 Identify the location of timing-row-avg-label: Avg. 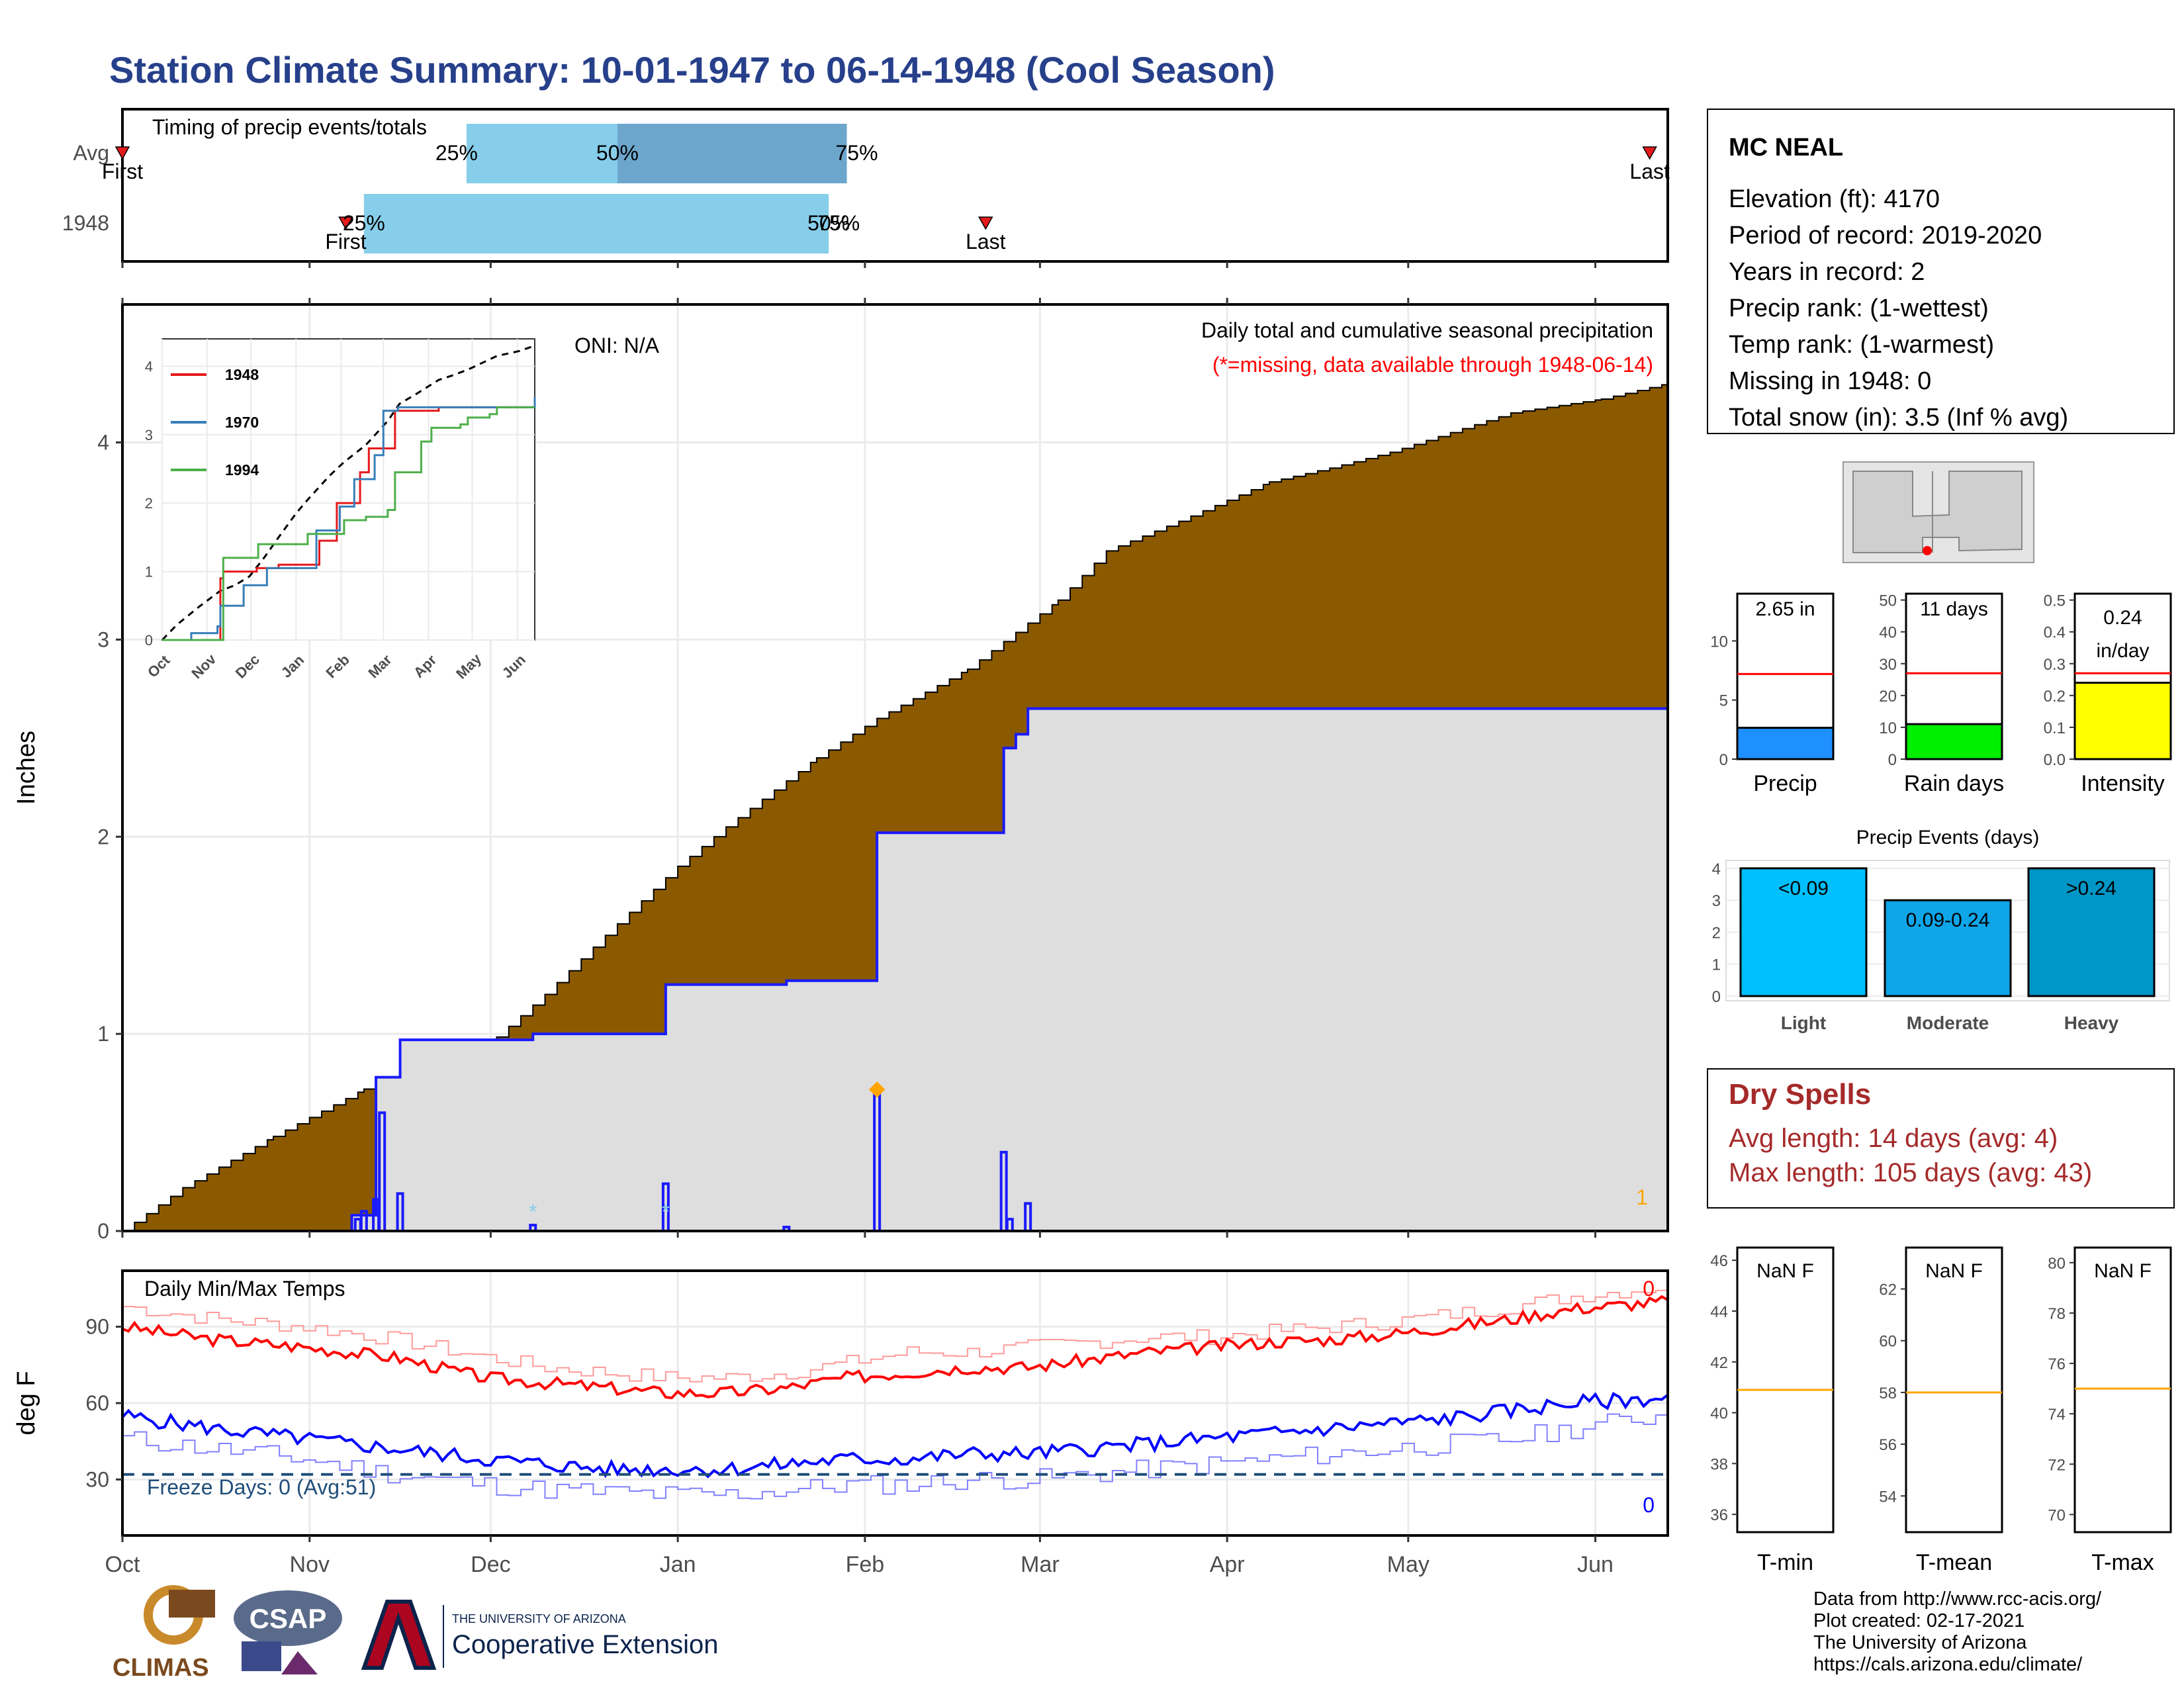
(91, 153).